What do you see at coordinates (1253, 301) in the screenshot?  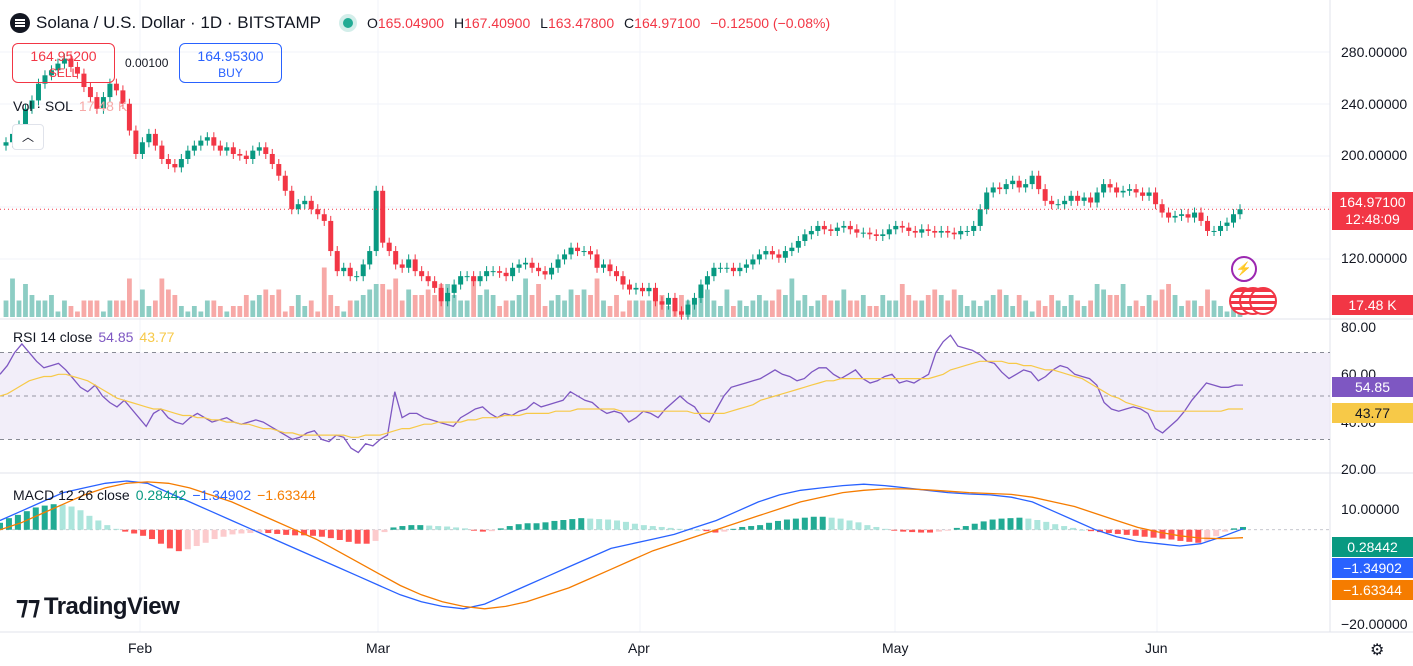 I see `economic-events-icon` at bounding box center [1253, 301].